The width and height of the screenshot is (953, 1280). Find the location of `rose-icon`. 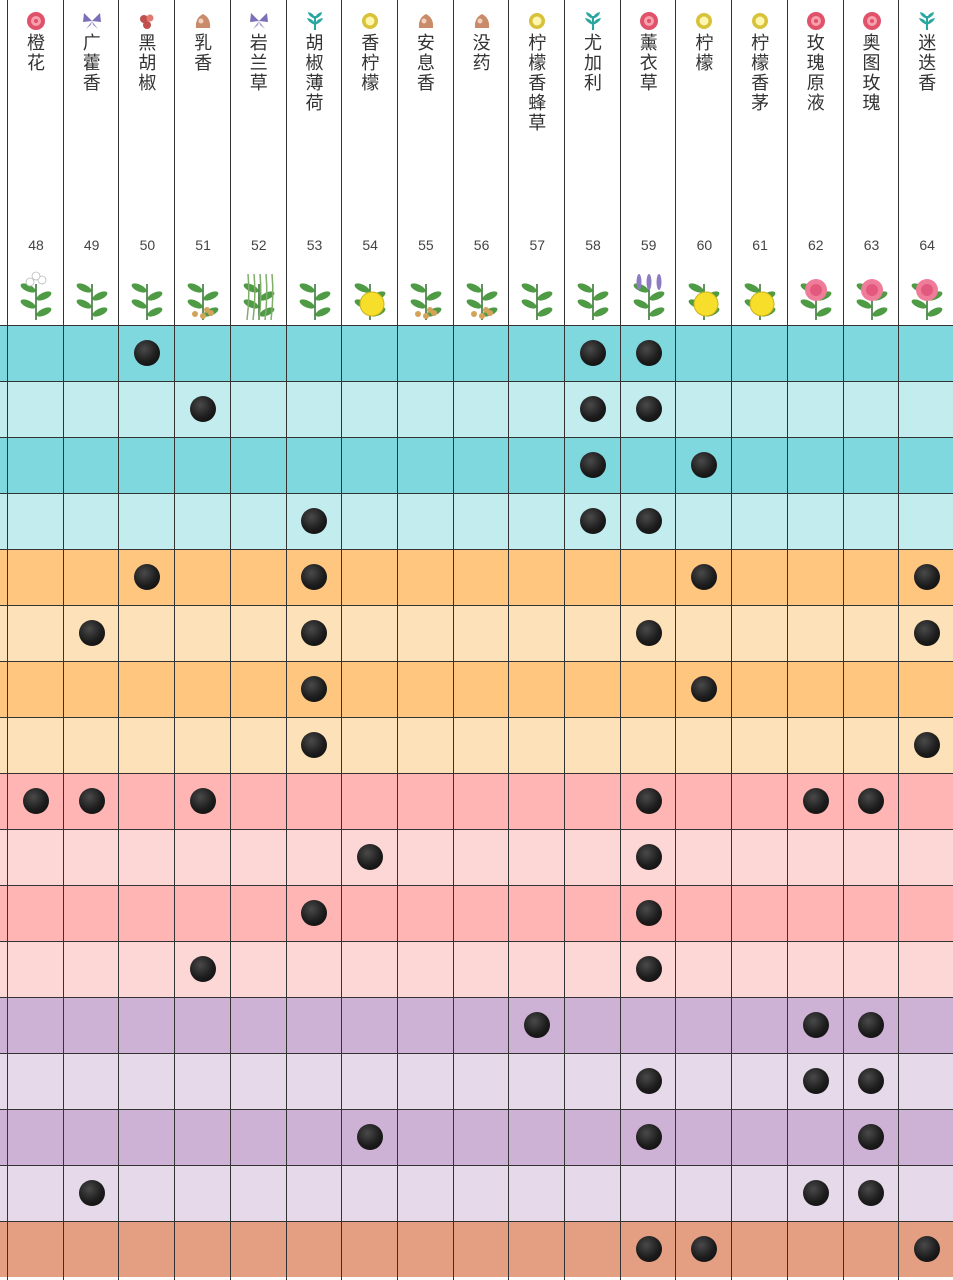

rose-icon is located at coordinates (36, 21).